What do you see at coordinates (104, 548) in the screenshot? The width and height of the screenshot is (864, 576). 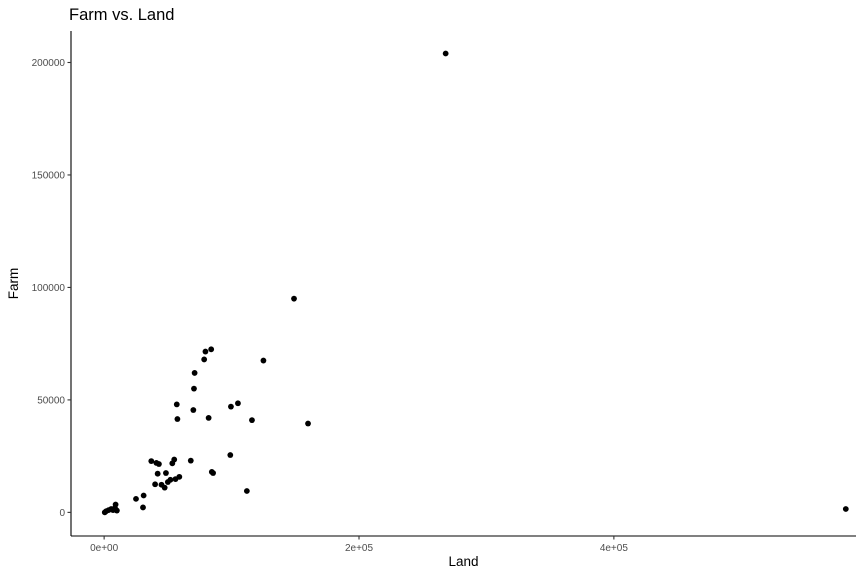 I see `x-tick-label: 0e+00` at bounding box center [104, 548].